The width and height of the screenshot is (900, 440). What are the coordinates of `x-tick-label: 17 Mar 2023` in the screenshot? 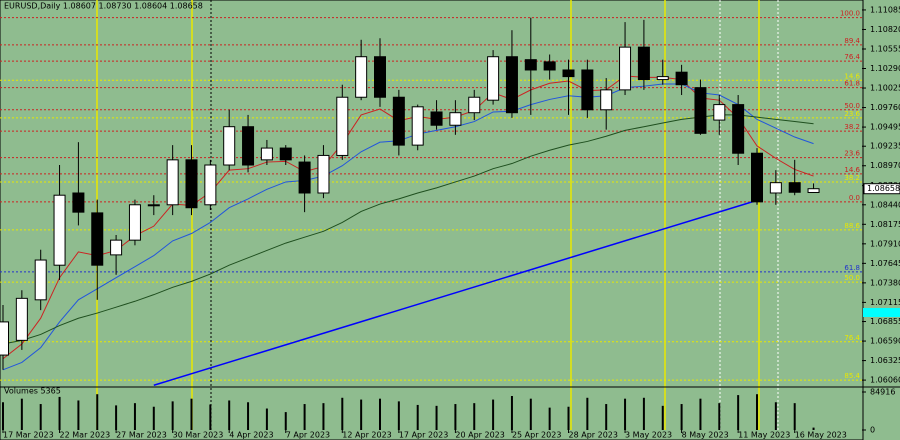 It's located at (28, 435).